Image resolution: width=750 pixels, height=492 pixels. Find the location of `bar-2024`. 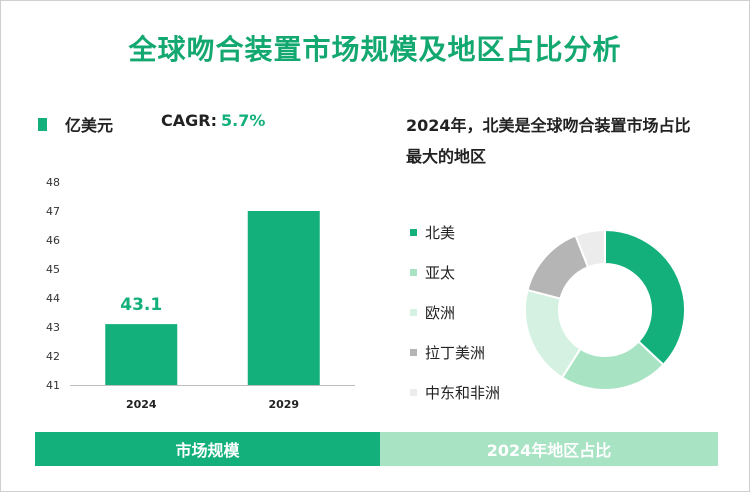

bar-2024 is located at coordinates (141, 354).